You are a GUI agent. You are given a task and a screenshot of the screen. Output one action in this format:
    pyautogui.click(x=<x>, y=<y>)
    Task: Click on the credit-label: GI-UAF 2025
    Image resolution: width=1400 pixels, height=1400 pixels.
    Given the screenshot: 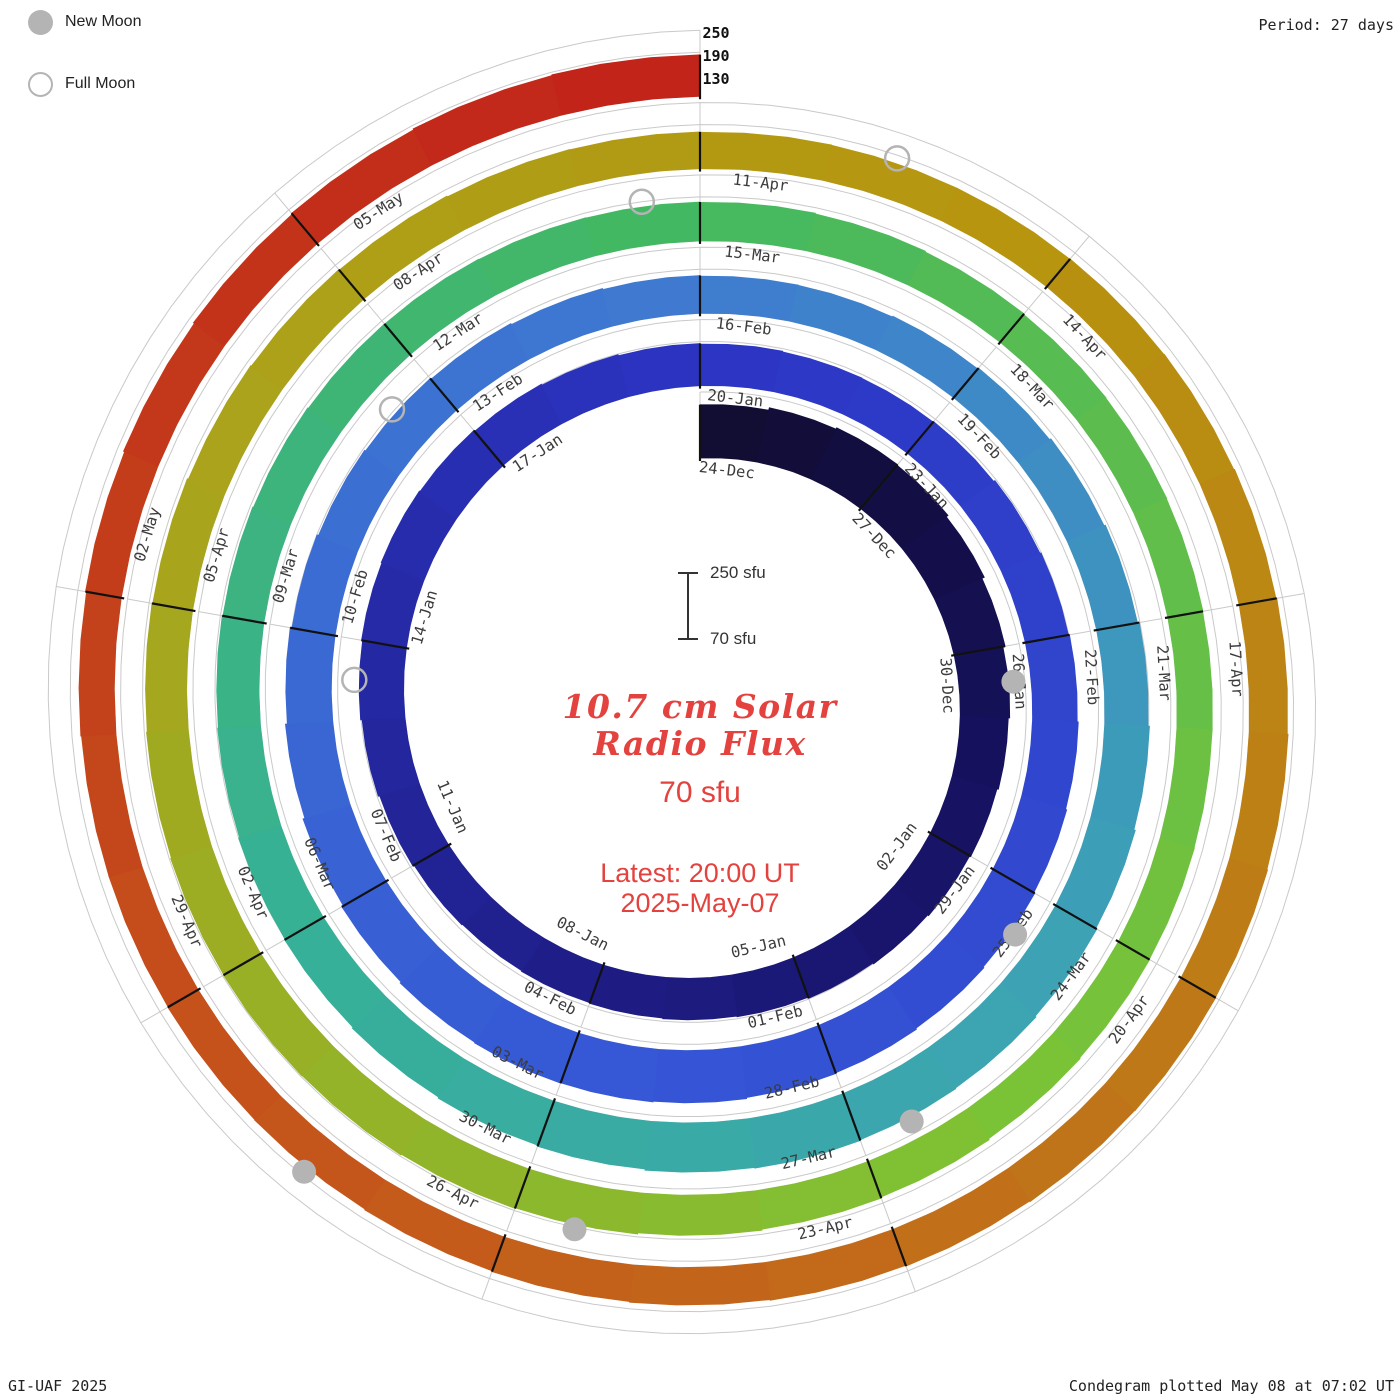 What is the action you would take?
    pyautogui.click(x=58, y=1386)
    